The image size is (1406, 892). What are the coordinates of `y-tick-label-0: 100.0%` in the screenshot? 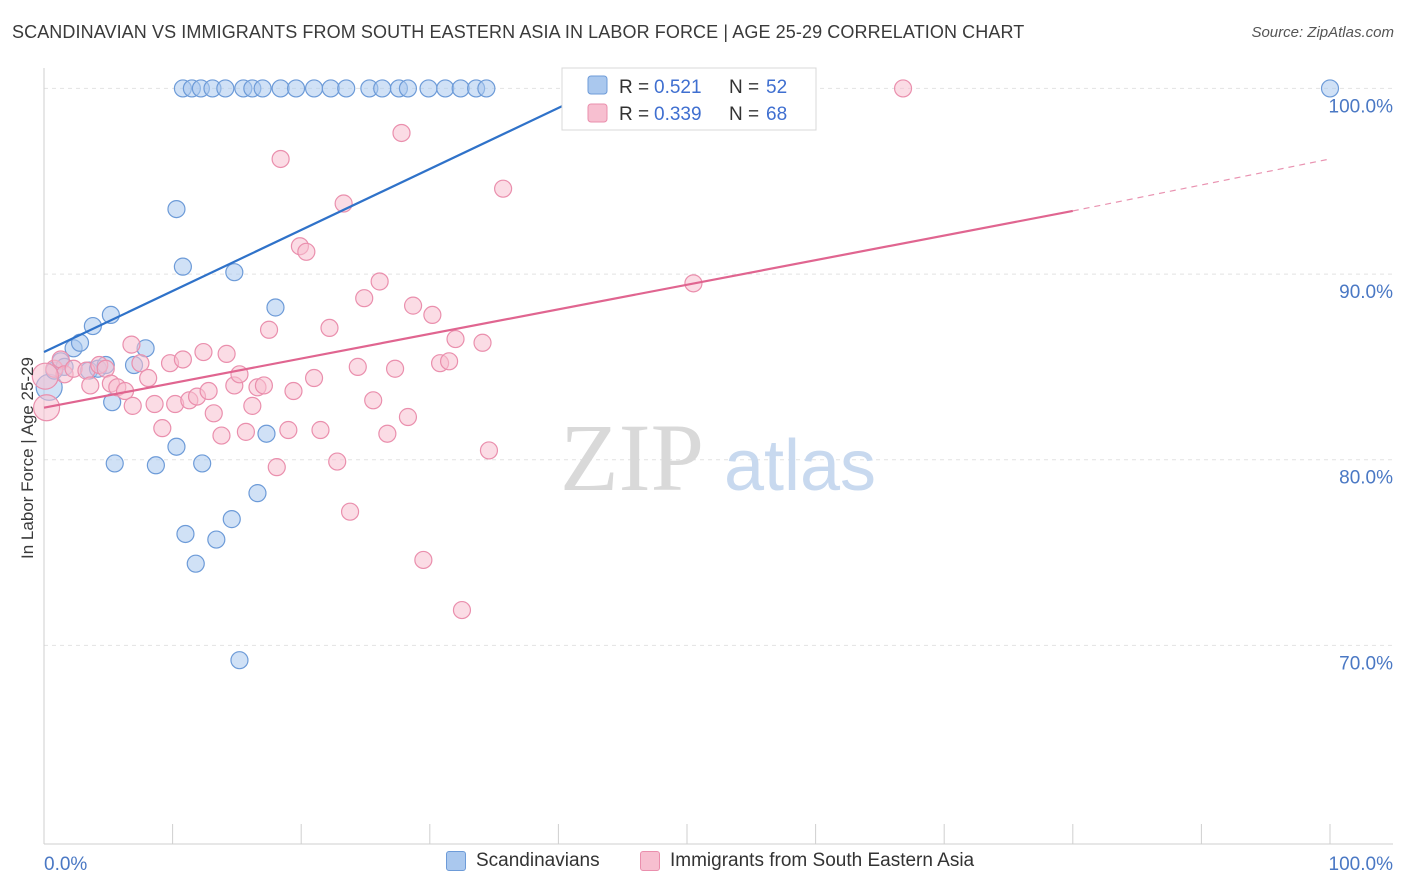 It's located at (1361, 106).